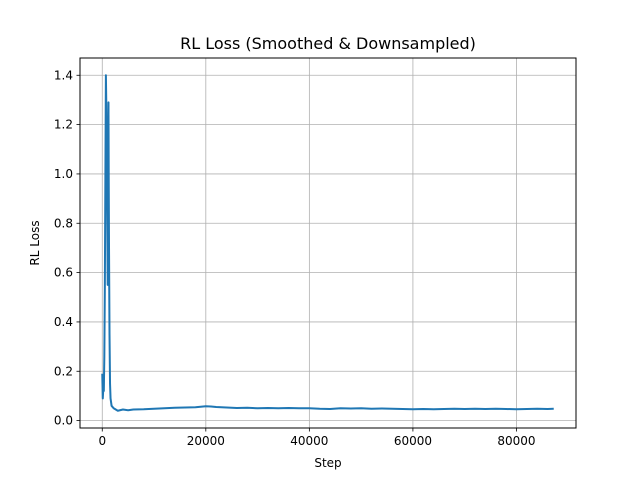 This screenshot has height=480, width=640. I want to click on x-axis: 0 20000 40000 60000 80000, so click(317, 438).